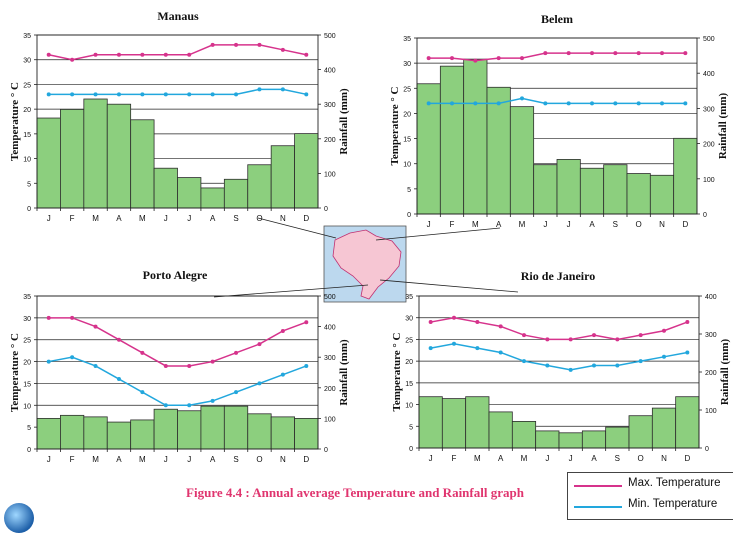 The height and width of the screenshot is (533, 733). Describe the element at coordinates (27, 110) in the screenshot. I see `y-tick-label: 20` at that location.